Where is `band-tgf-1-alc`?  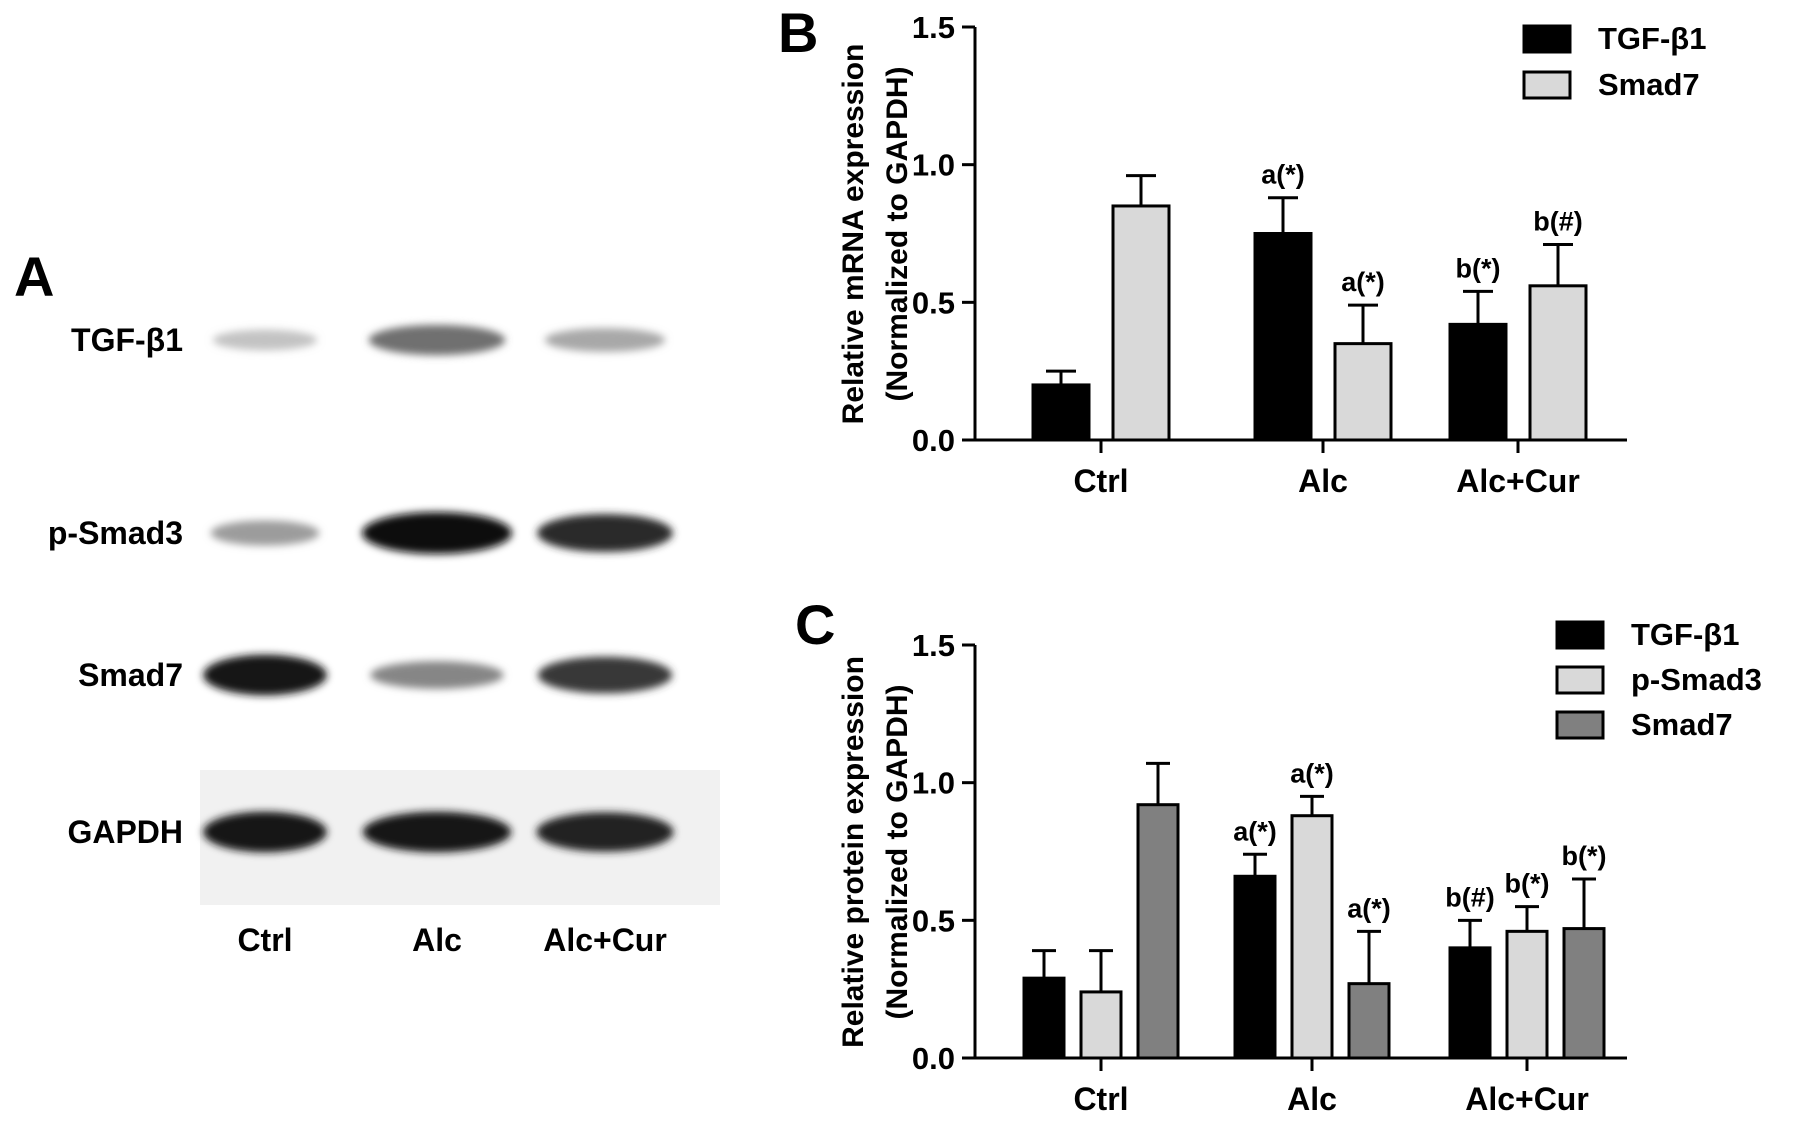 band-tgf-1-alc is located at coordinates (437, 340).